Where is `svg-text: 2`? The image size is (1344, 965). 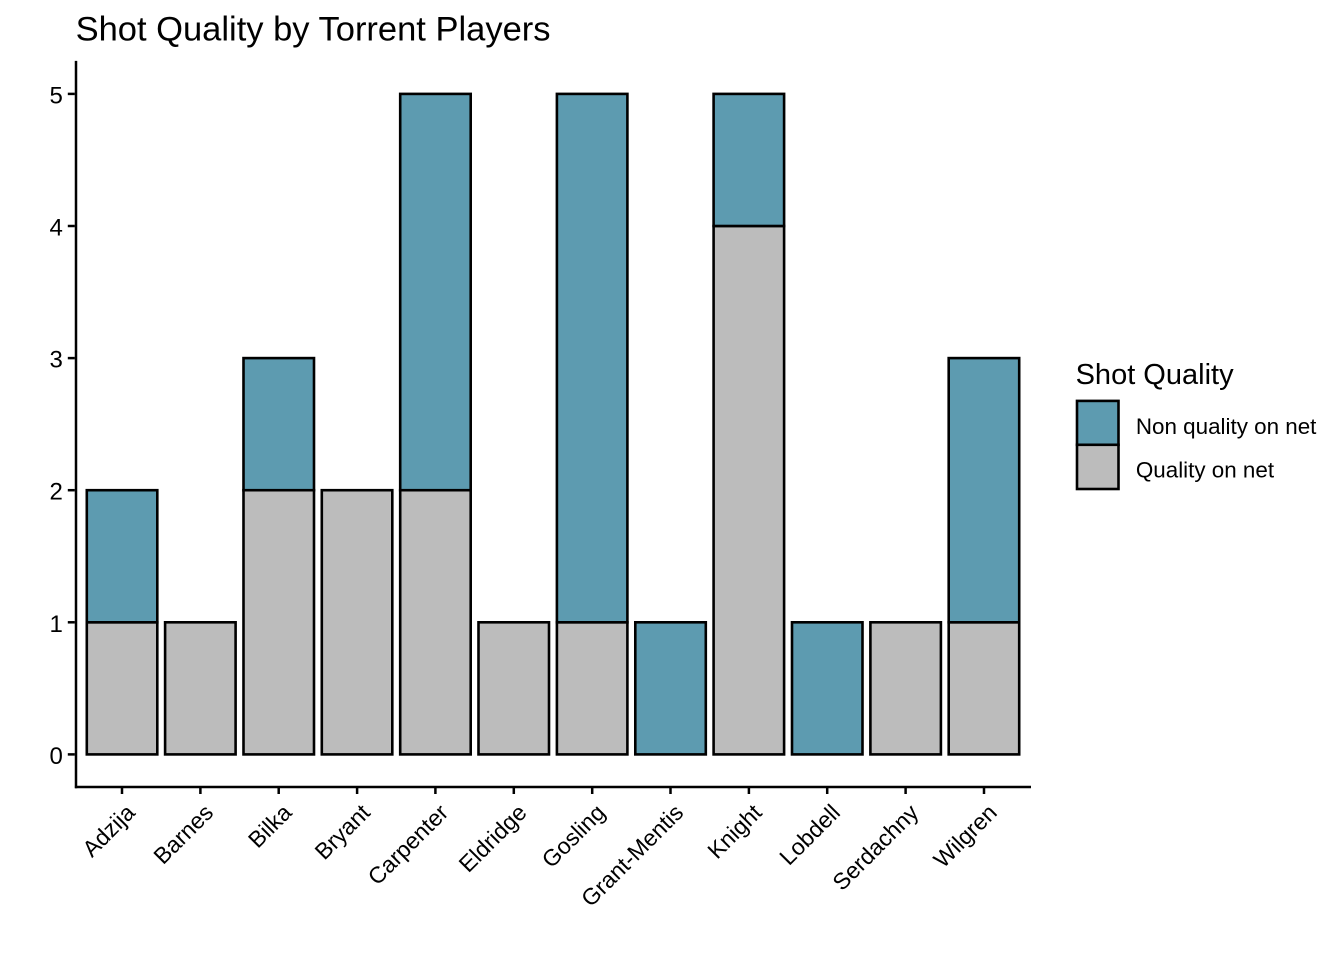
svg-text: 2 is located at coordinates (55, 492).